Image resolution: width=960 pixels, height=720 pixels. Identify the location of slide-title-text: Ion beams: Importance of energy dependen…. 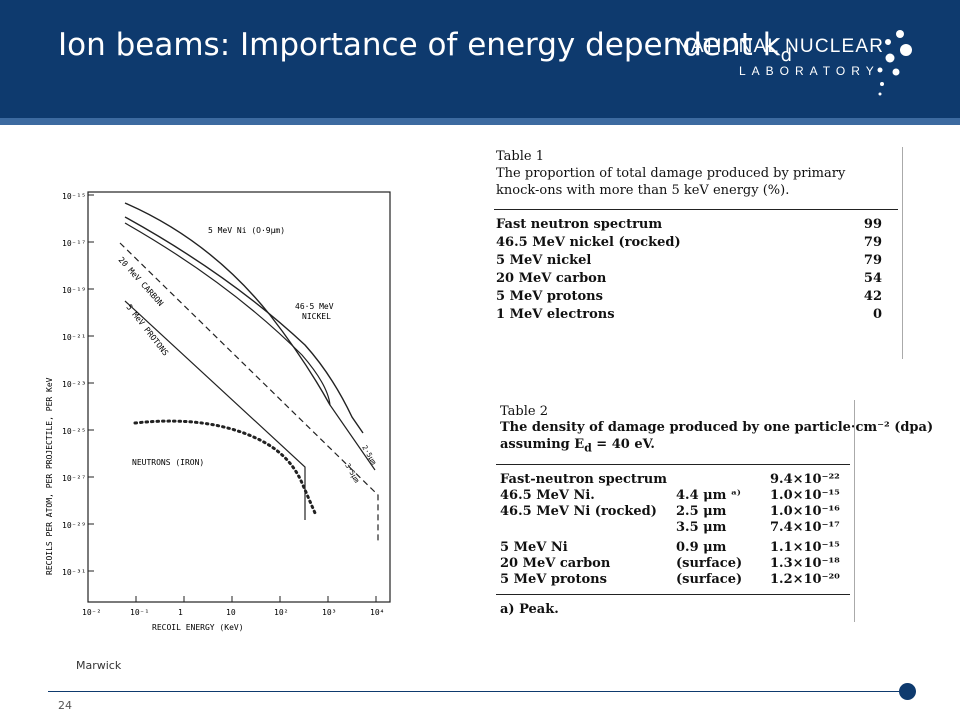
(419, 45).